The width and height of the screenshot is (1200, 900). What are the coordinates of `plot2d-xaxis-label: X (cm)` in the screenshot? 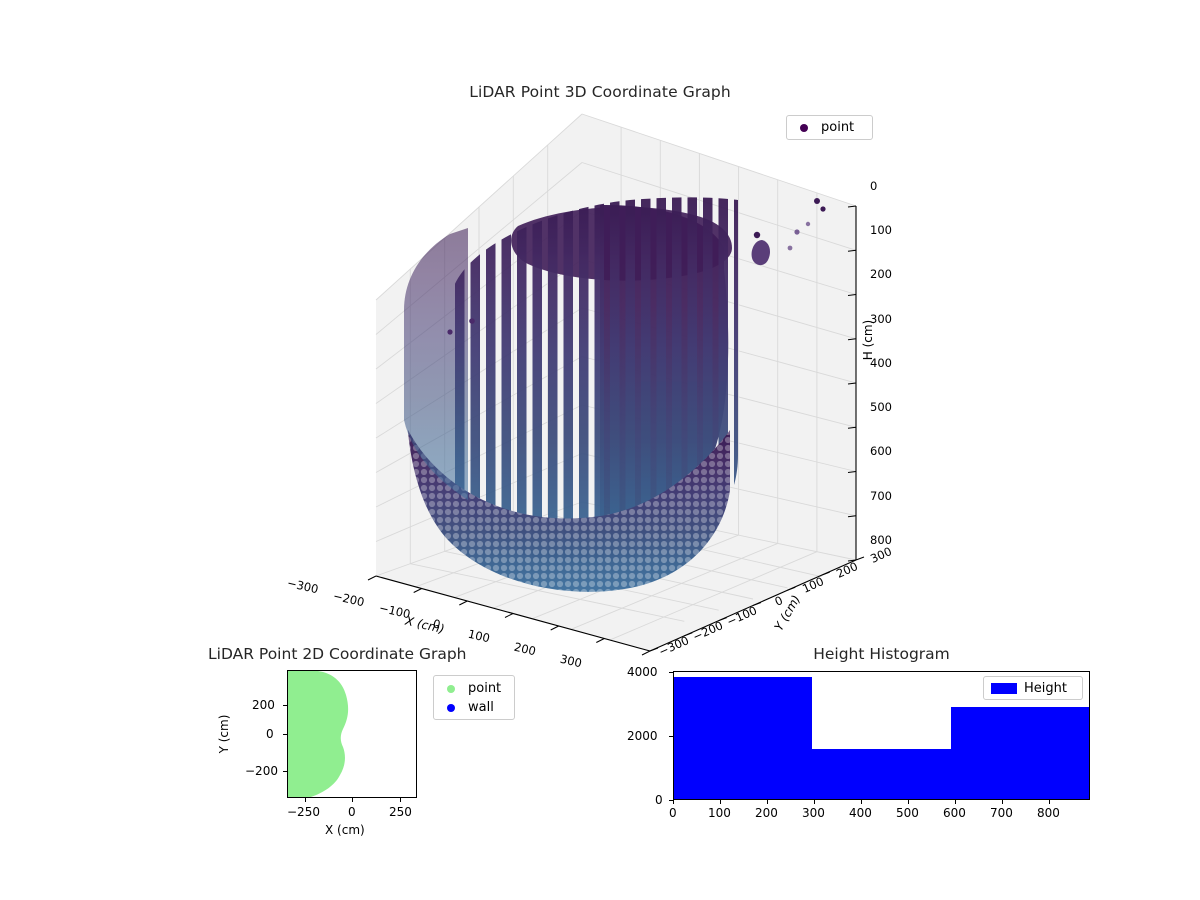 It's located at (345, 830).